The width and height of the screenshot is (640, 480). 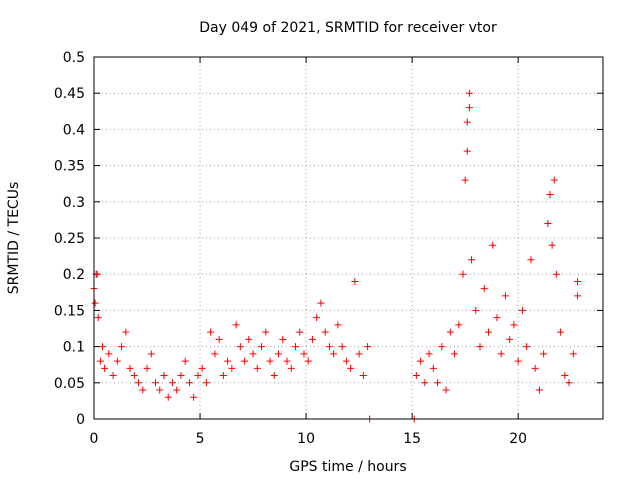 What do you see at coordinates (69, 167) in the screenshot?
I see `y-tick-label: 0.35` at bounding box center [69, 167].